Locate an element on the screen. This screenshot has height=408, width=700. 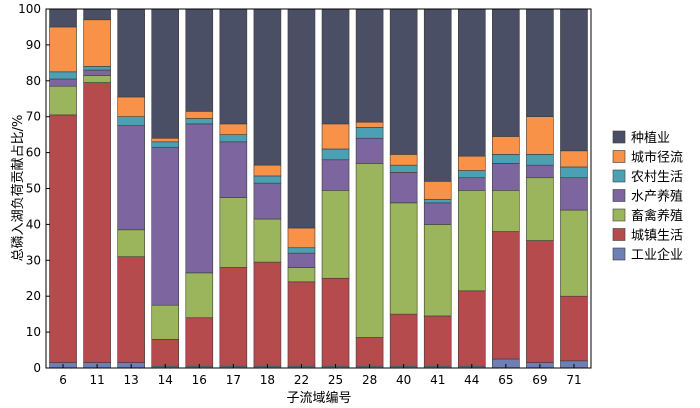
y-tick-label: 0 is located at coordinates (37, 368).